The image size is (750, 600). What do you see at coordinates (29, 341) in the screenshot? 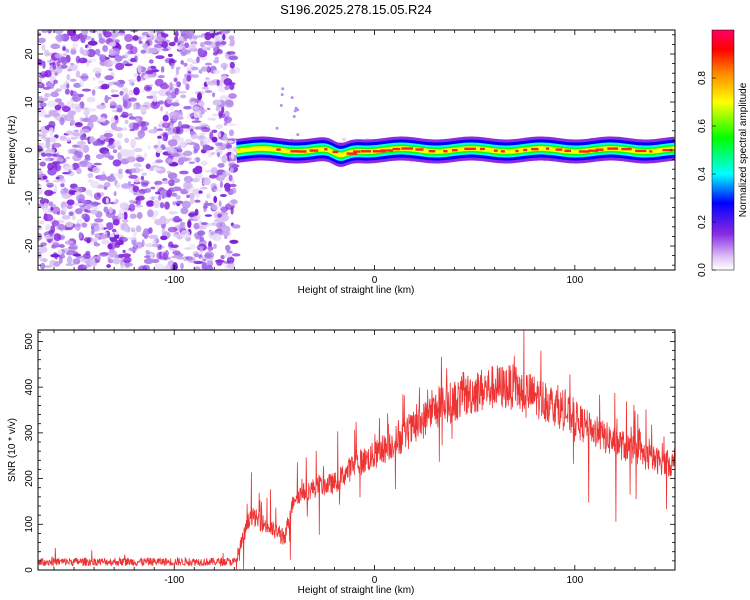
I see `y-tick-label: 500` at bounding box center [29, 341].